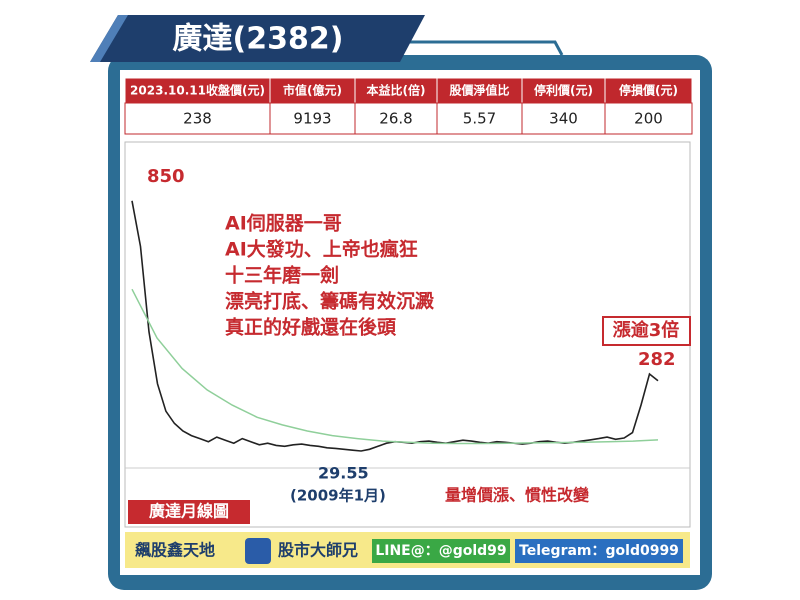 This screenshot has height=600, width=800. I want to click on chart-title: 廣達月線圖, so click(189, 511).